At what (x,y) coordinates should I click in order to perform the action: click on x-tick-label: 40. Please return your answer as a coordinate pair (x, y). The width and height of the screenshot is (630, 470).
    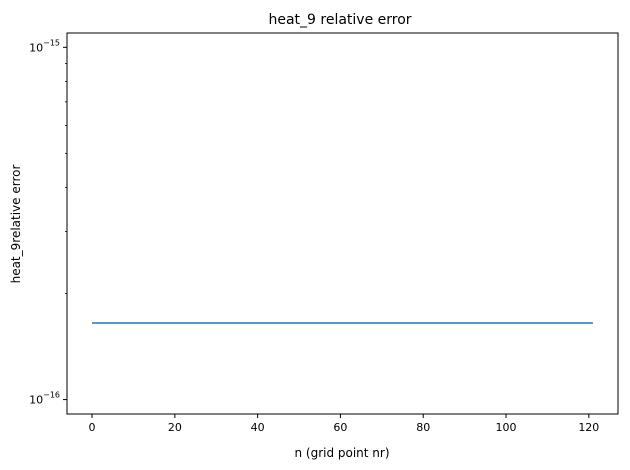
    Looking at the image, I should click on (258, 427).